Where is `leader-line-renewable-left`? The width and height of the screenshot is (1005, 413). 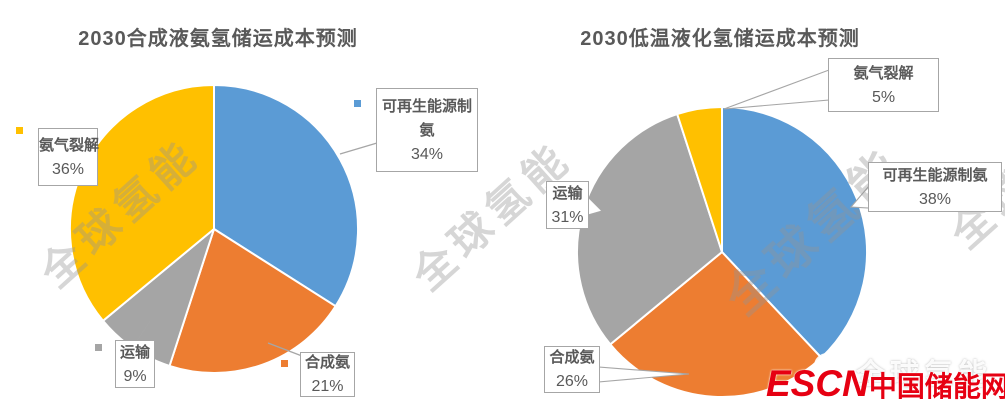 leader-line-renewable-left is located at coordinates (358, 148).